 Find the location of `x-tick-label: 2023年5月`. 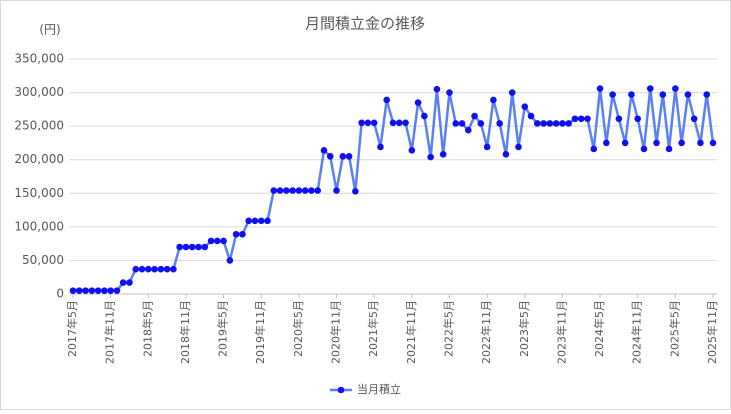

x-tick-label: 2023年5月 is located at coordinates (524, 328).